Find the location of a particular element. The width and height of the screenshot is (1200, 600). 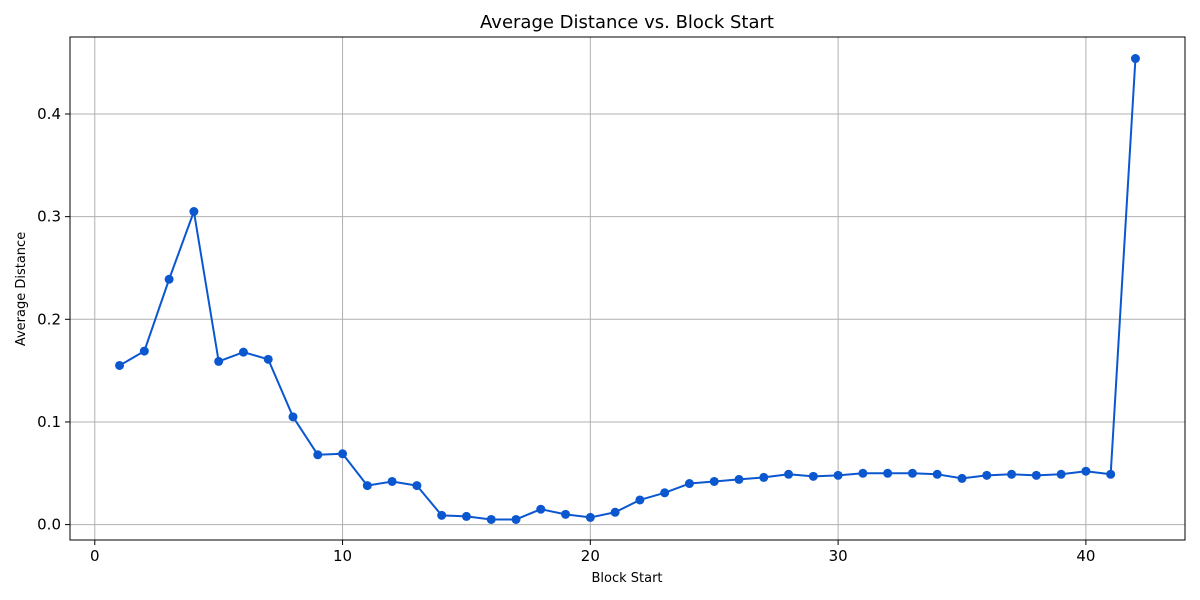

y-axis-label: Average Distance is located at coordinates (21, 289).